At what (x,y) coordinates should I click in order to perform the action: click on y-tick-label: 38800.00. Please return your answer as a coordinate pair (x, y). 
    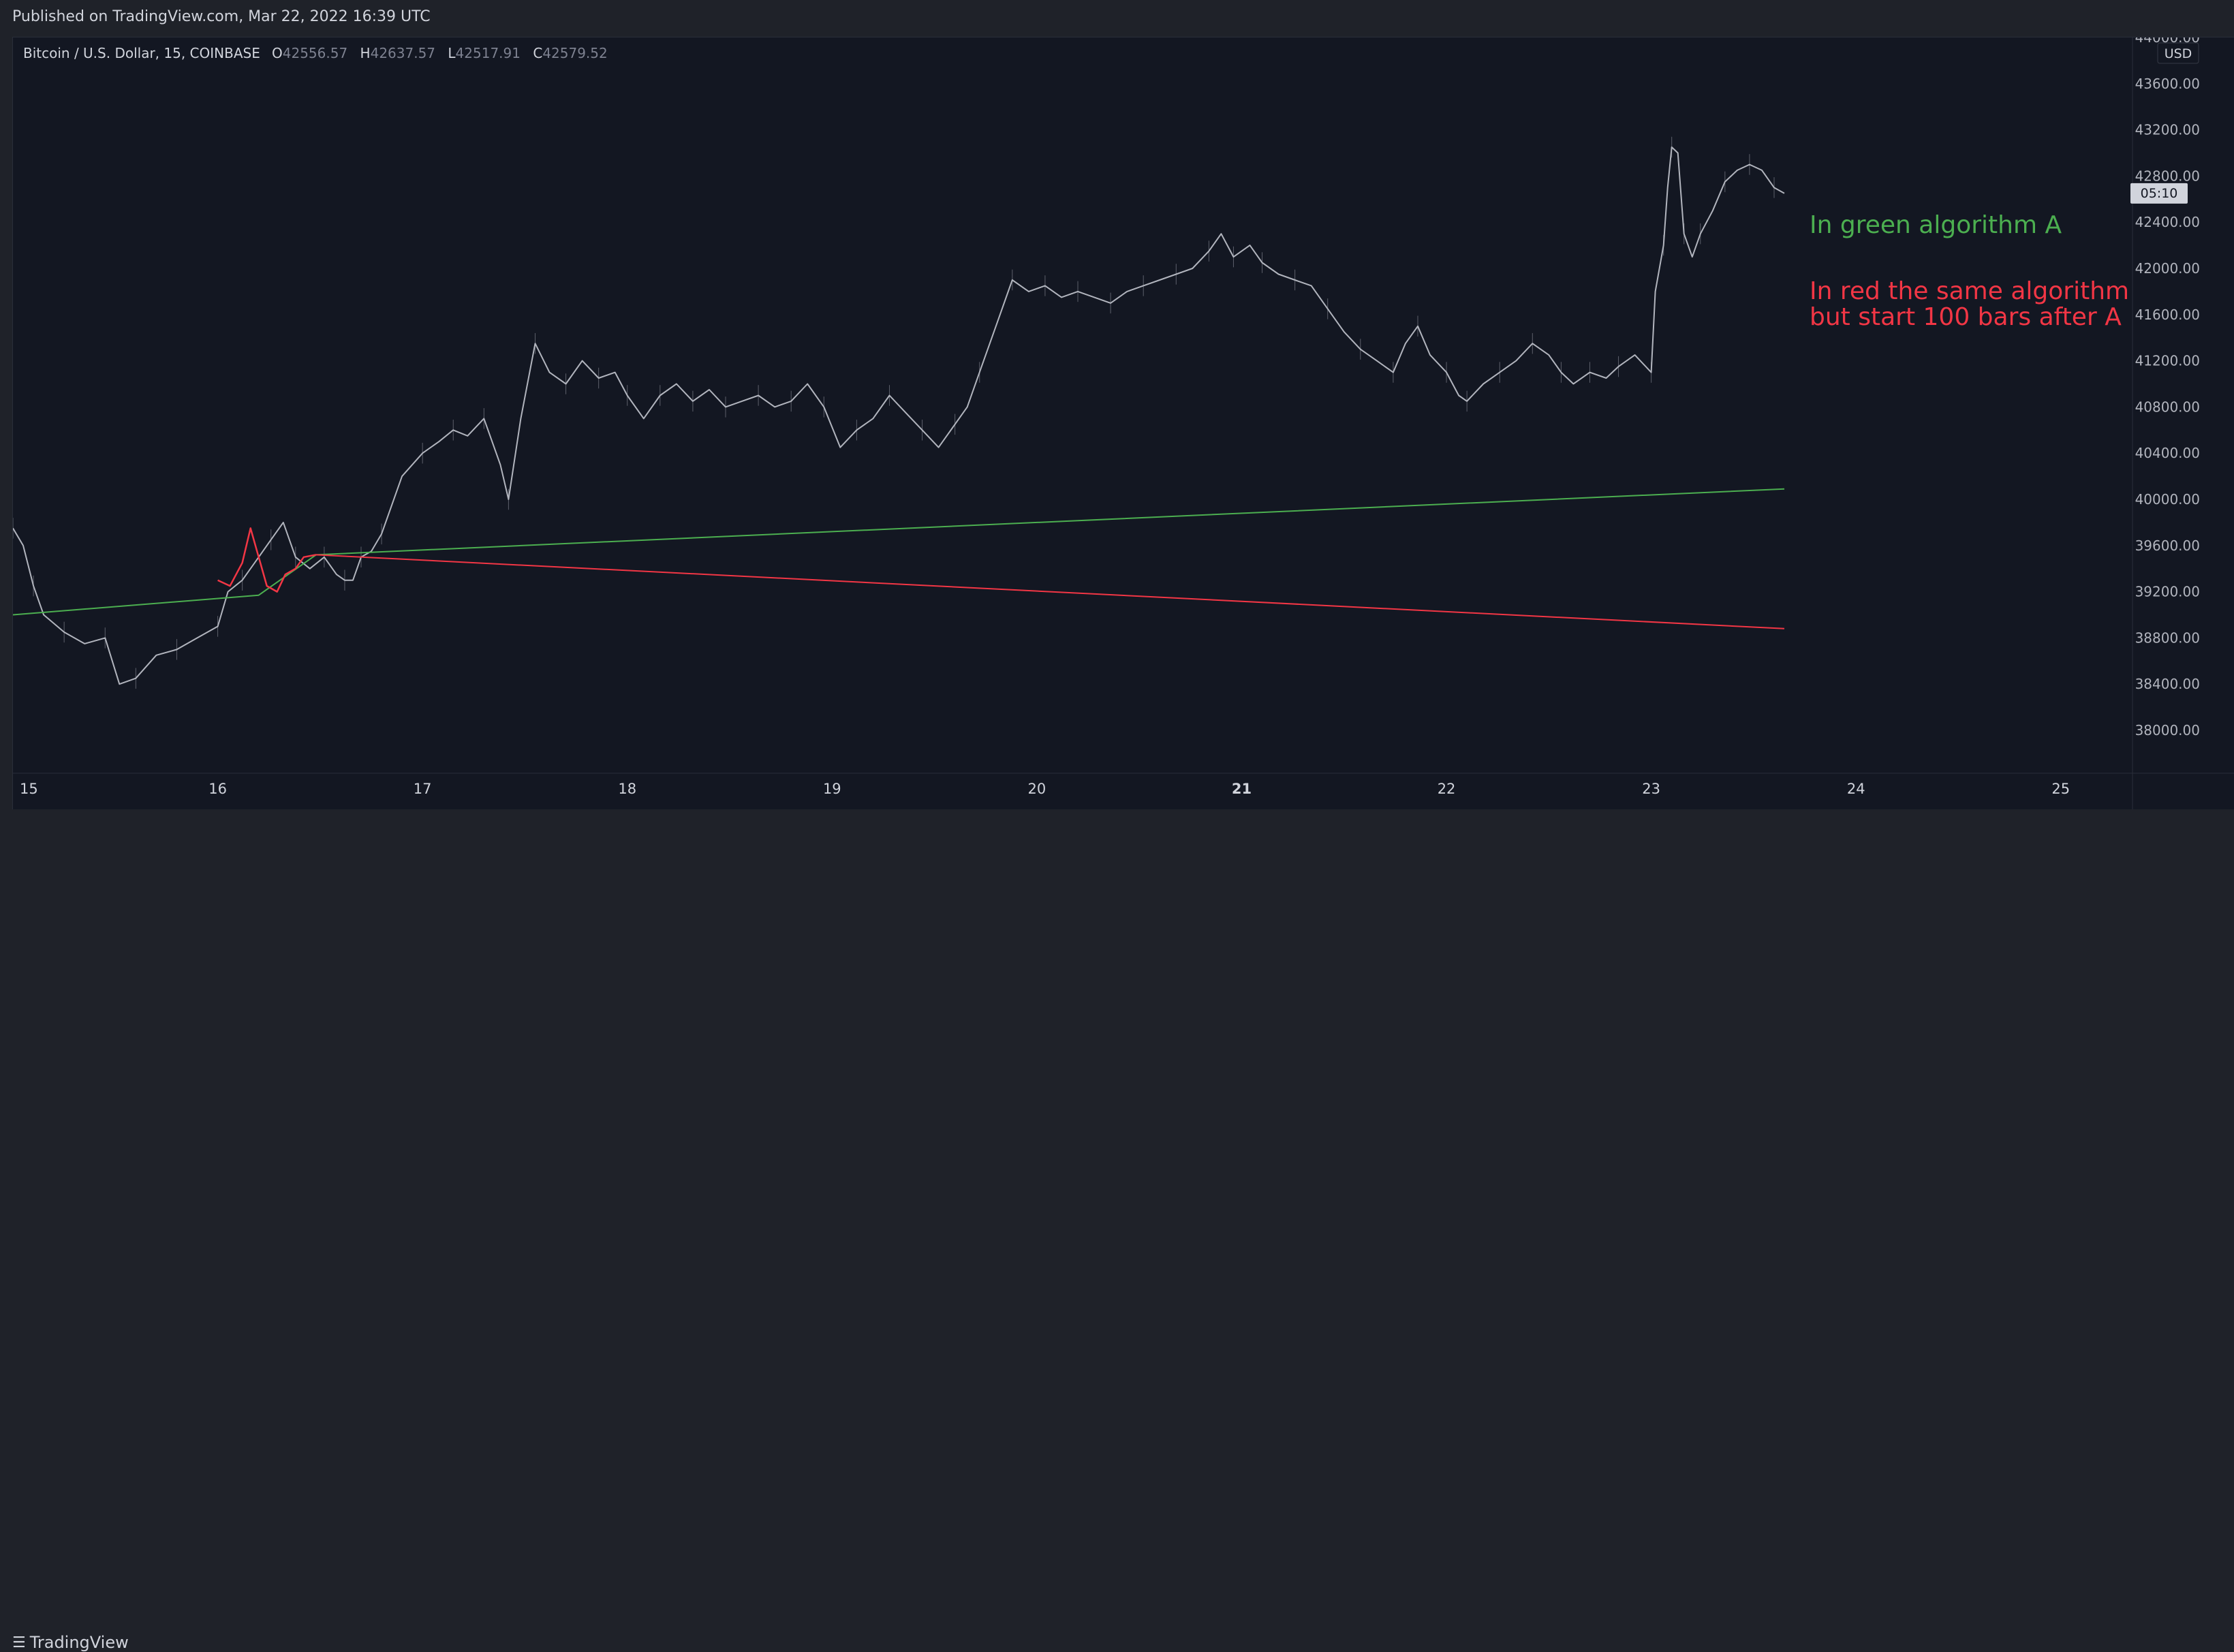
    Looking at the image, I should click on (2167, 637).